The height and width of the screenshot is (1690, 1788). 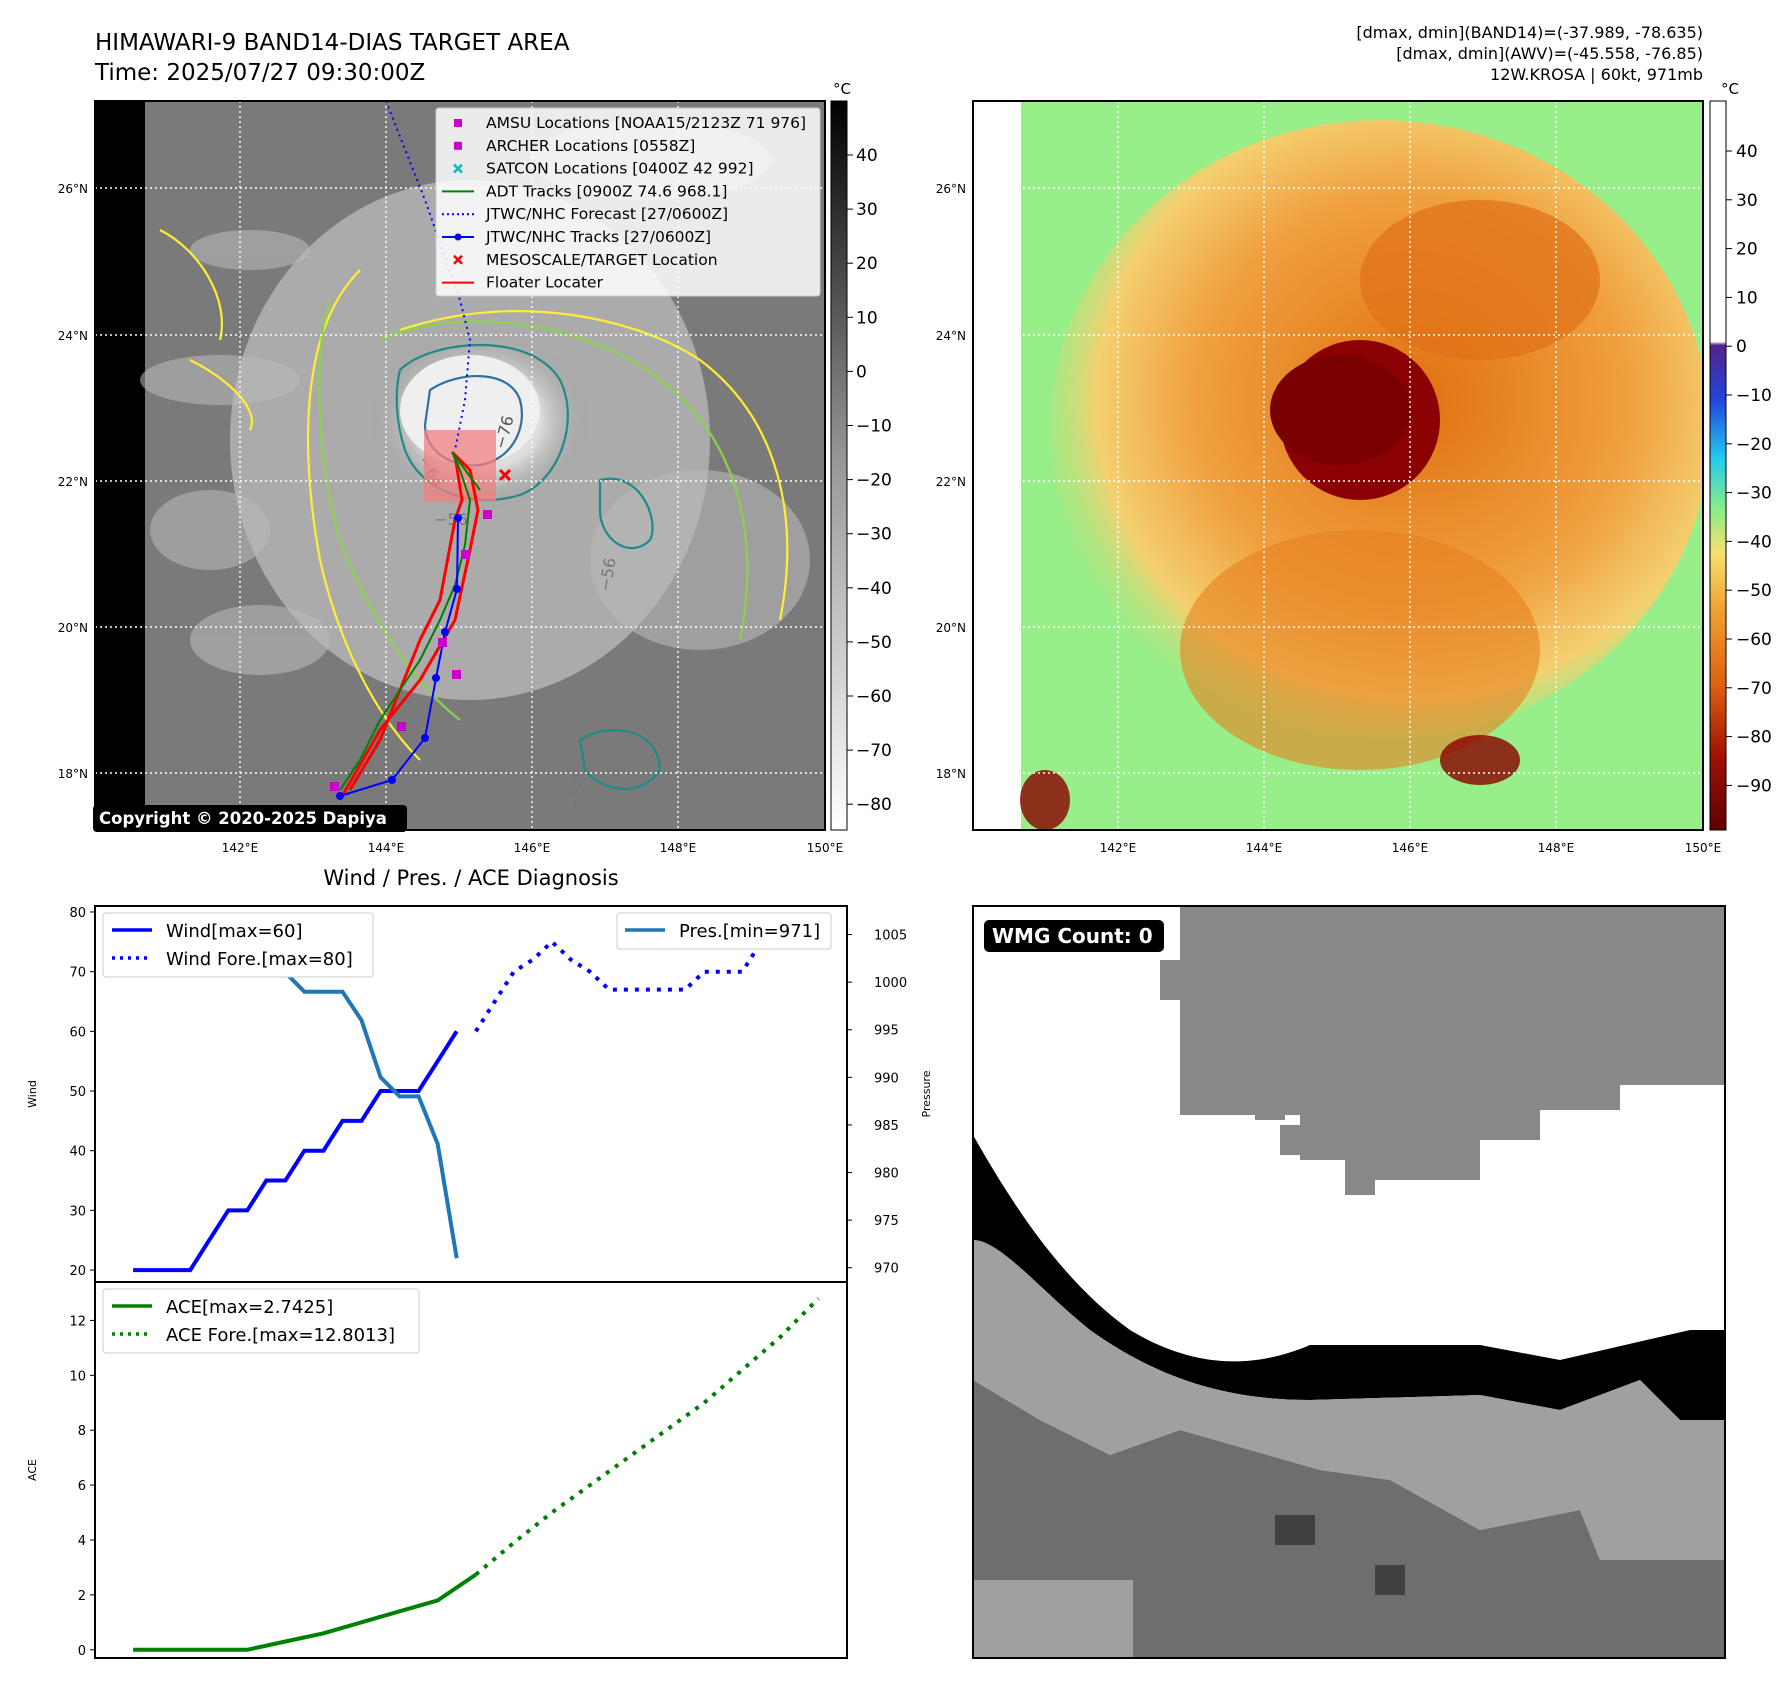 What do you see at coordinates (77, 973) in the screenshot?
I see `wind-tick-label-5: 70` at bounding box center [77, 973].